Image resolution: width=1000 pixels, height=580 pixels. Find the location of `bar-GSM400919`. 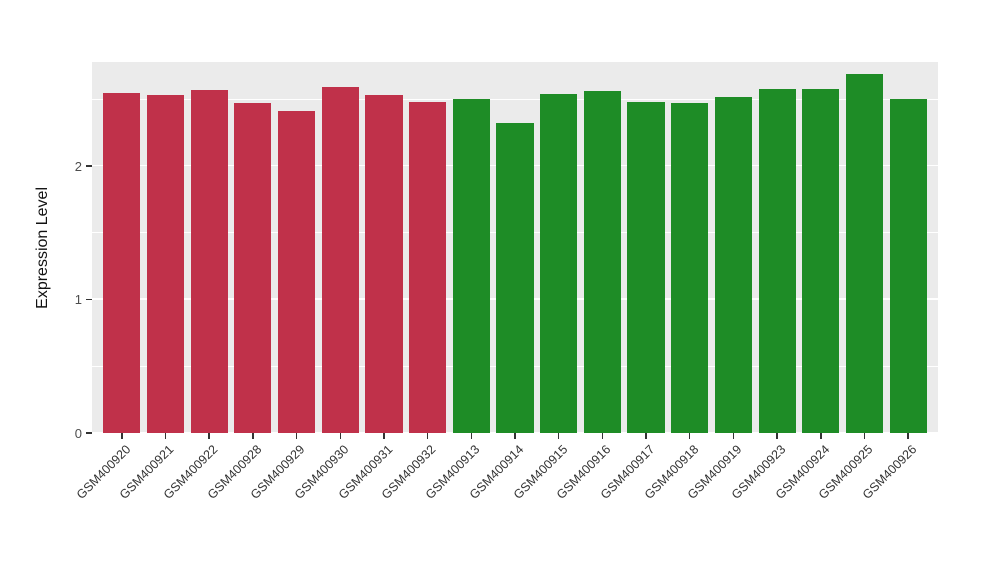

bar-GSM400919 is located at coordinates (733, 264).